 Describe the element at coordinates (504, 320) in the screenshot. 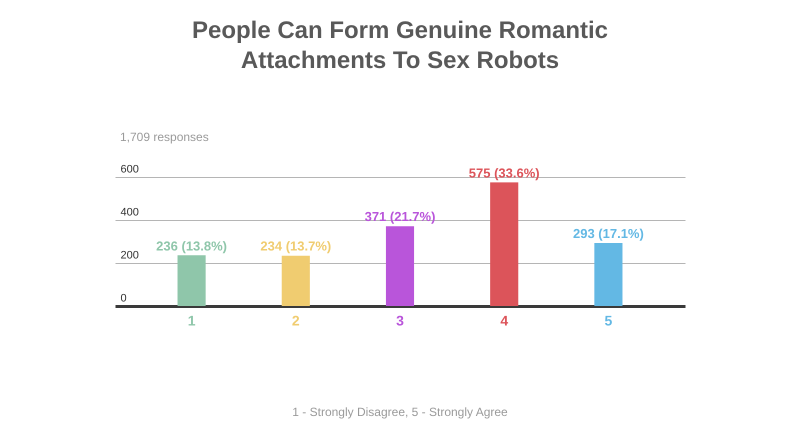

I see `x-tick-label: 4` at that location.